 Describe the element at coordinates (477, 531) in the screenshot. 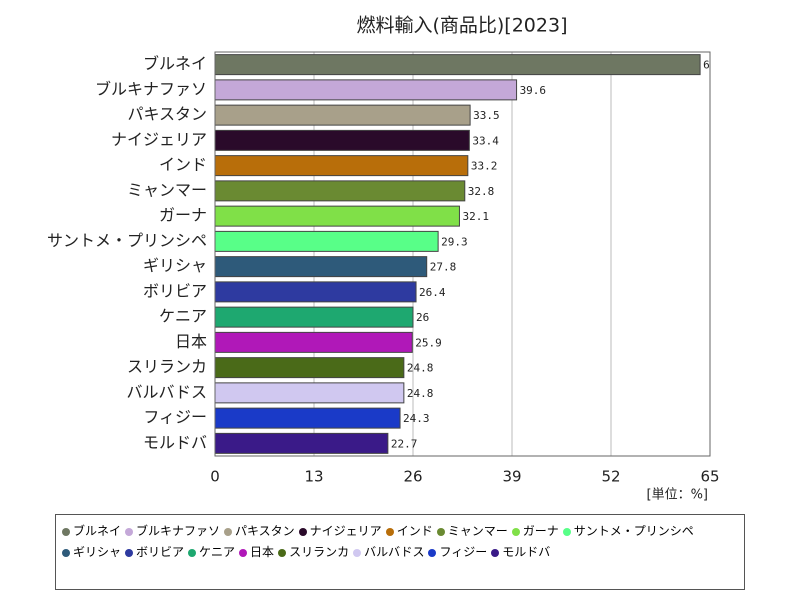

I see `legend-label: ミャンマー` at that location.